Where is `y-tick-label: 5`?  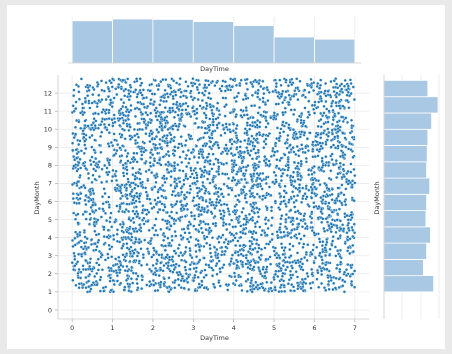
y-tick-label: 5 is located at coordinates (50, 220).